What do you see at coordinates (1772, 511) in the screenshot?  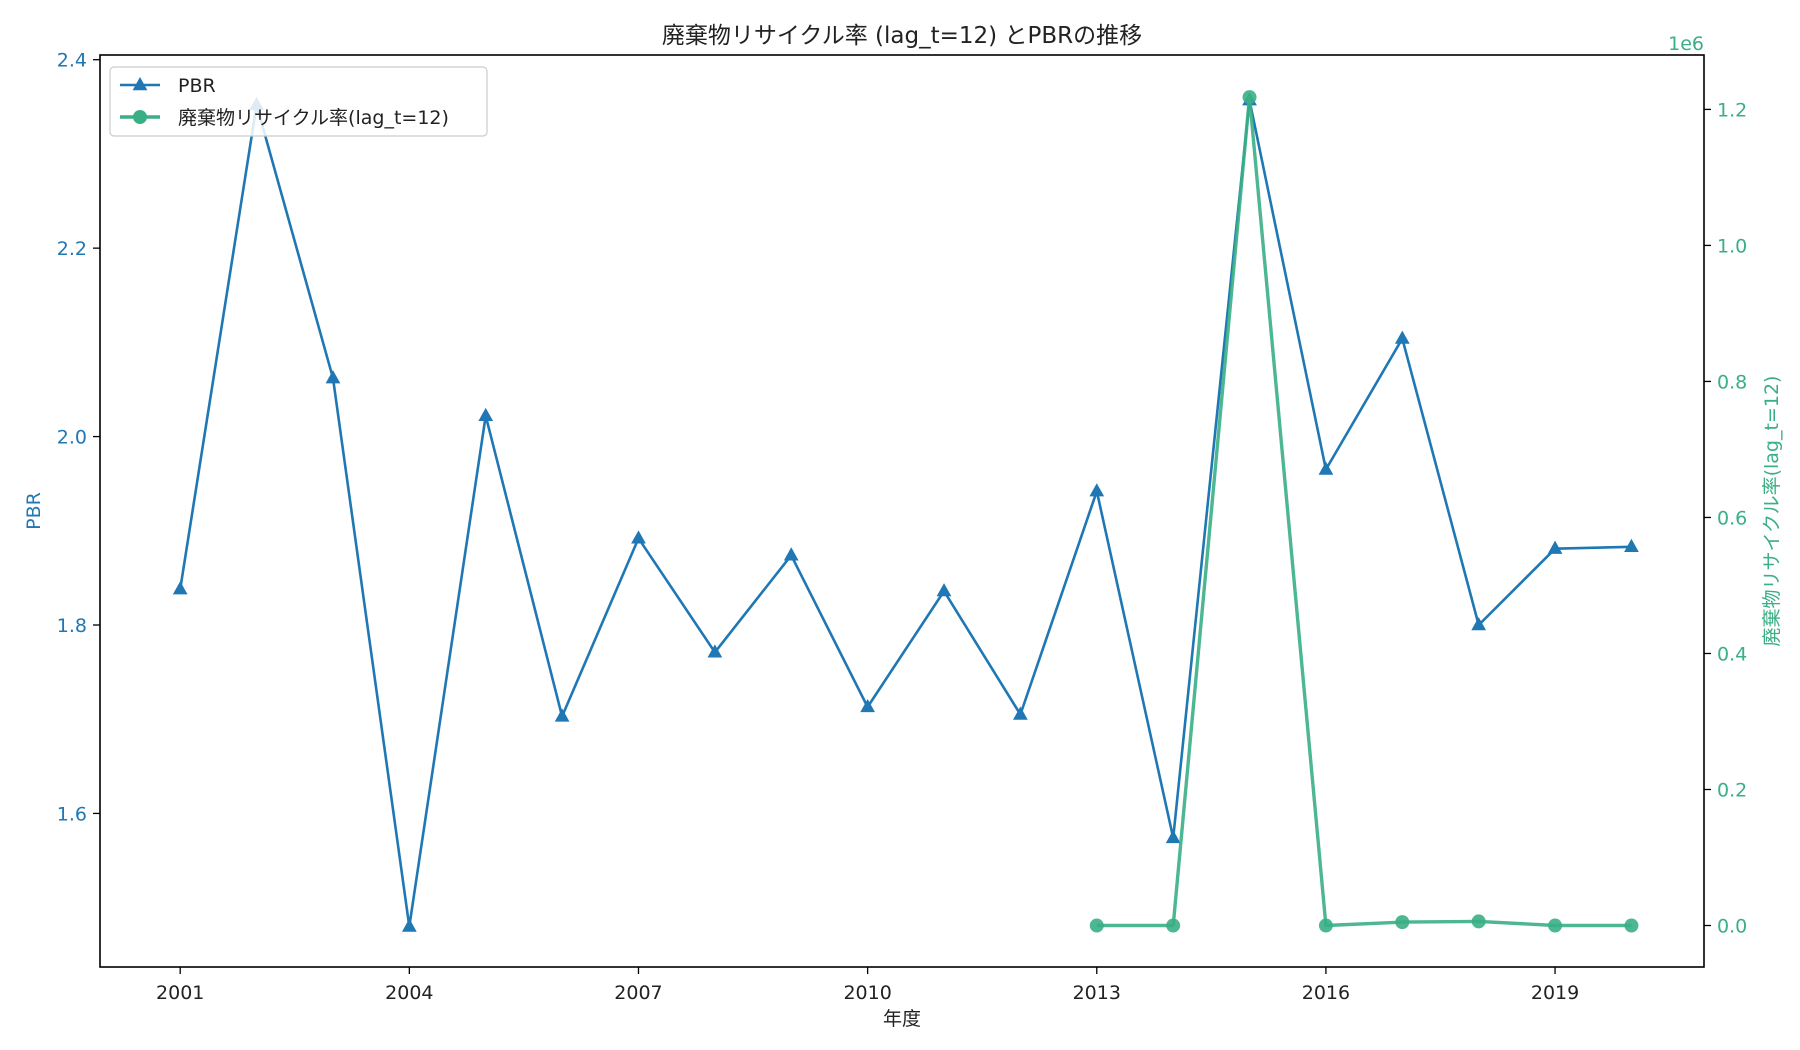 I see `y-right-axis-label: 廃棄物リサイクル率(lag_t=12)` at bounding box center [1772, 511].